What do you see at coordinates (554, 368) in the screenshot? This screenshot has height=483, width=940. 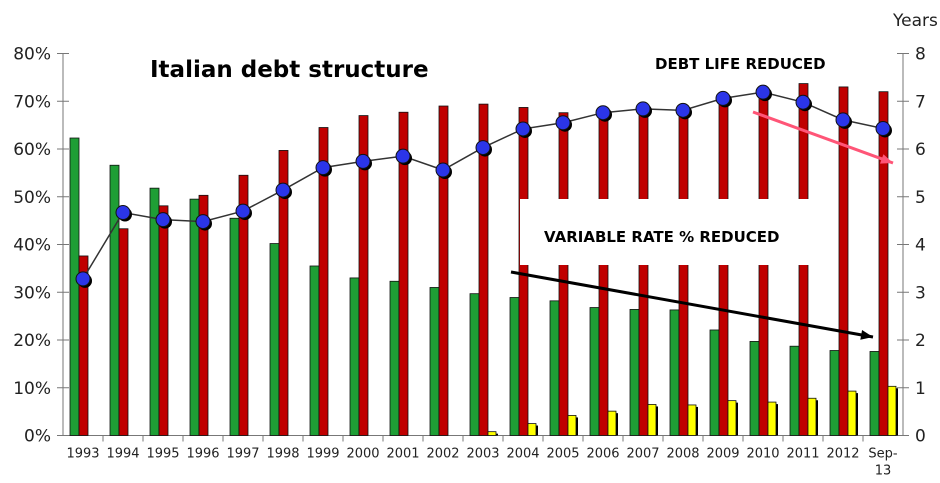 I see `bar-series1-2005` at bounding box center [554, 368].